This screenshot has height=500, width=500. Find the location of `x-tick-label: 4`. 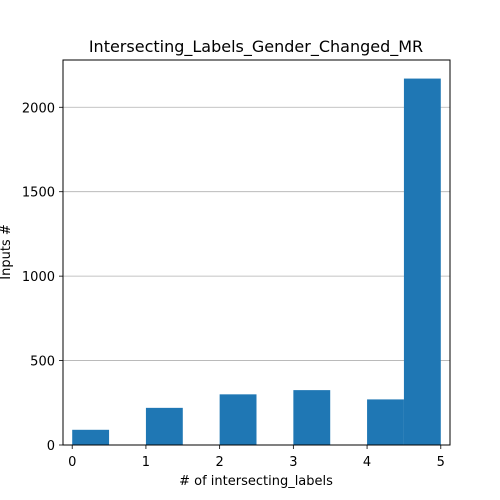

x-tick-label: 4 is located at coordinates (367, 462).